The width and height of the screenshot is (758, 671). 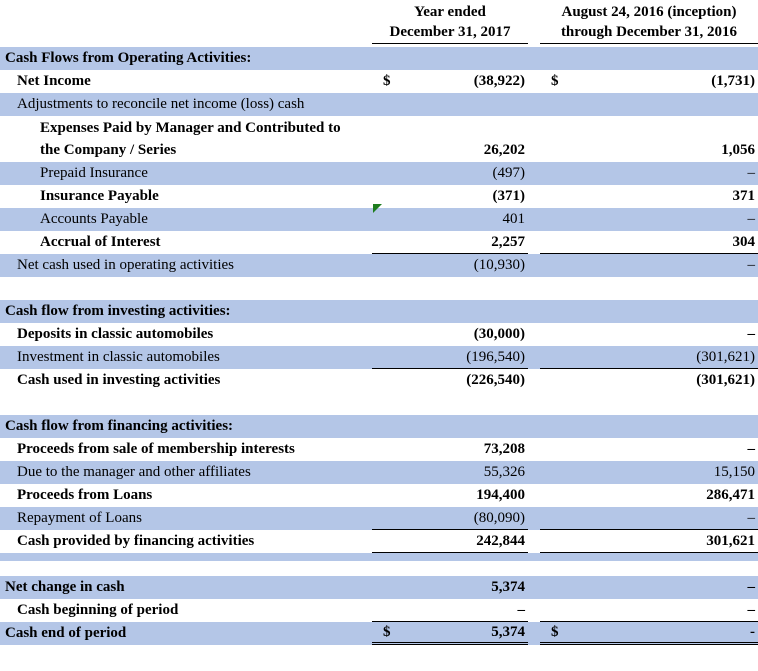 I want to click on row-label: Net change in cash, so click(x=65, y=587).